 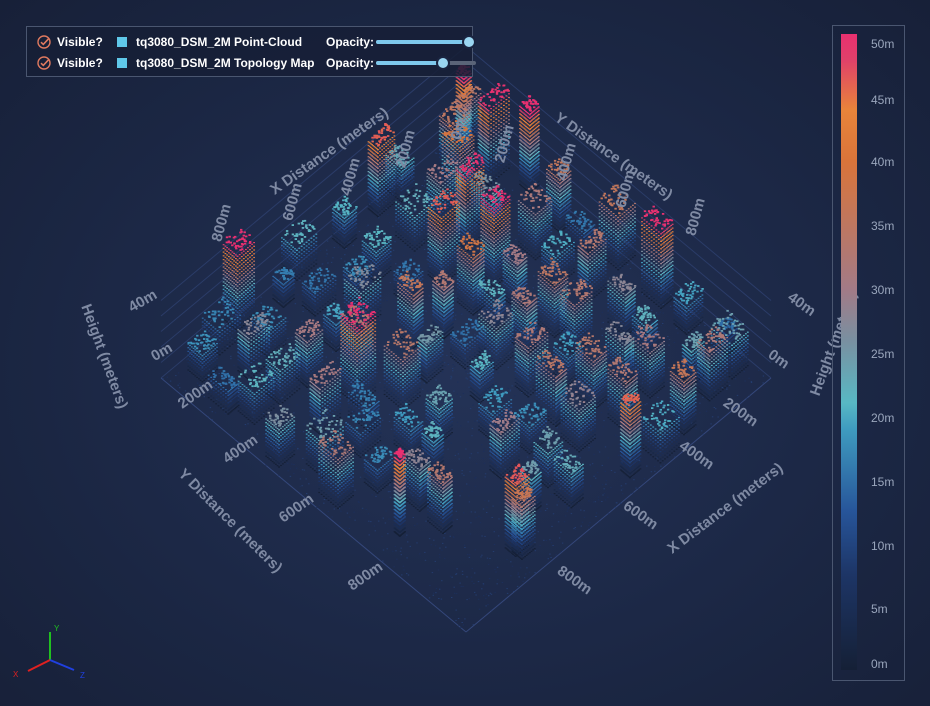 I want to click on layer-name: tq3080_DSM_2M Point-Cloud, so click(x=231, y=42).